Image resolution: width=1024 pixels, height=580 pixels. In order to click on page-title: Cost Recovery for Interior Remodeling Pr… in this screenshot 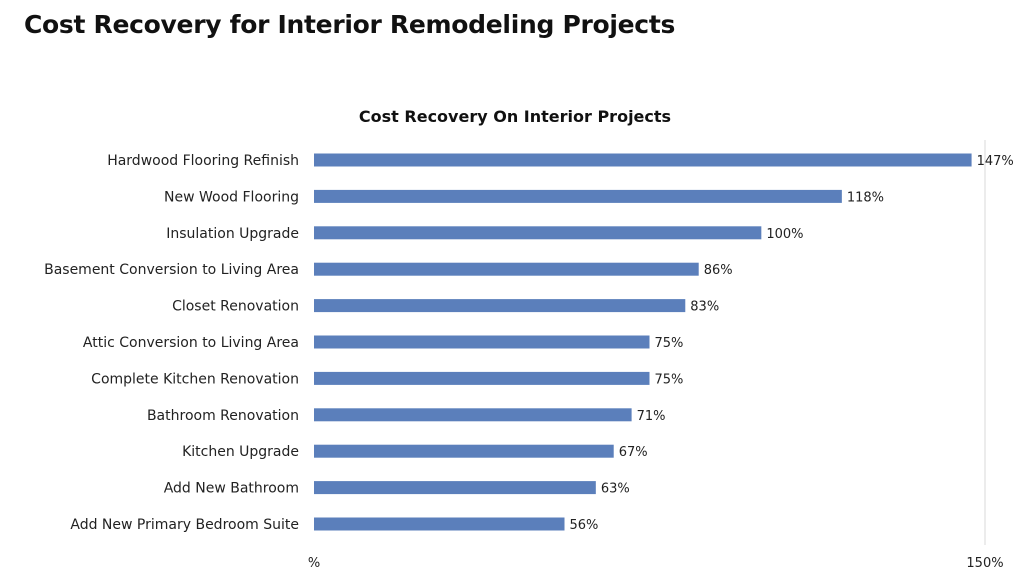, I will do `click(350, 24)`.